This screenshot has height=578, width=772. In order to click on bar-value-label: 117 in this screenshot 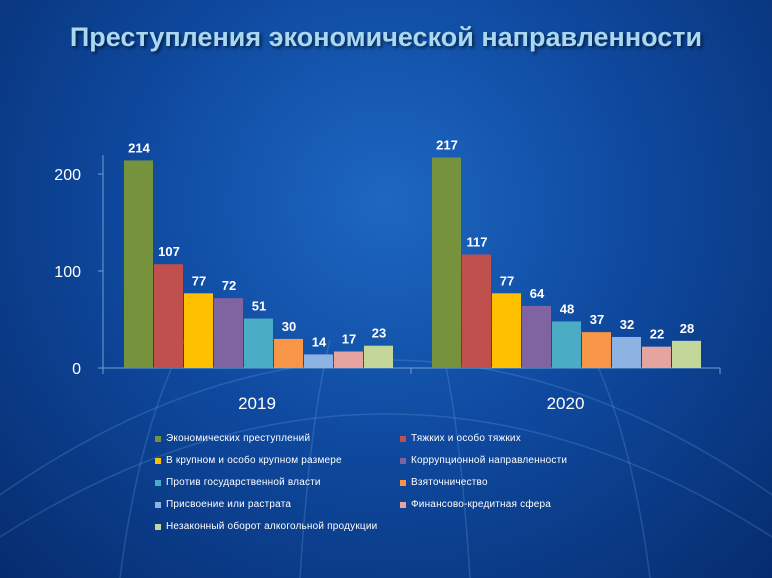, I will do `click(477, 242)`.